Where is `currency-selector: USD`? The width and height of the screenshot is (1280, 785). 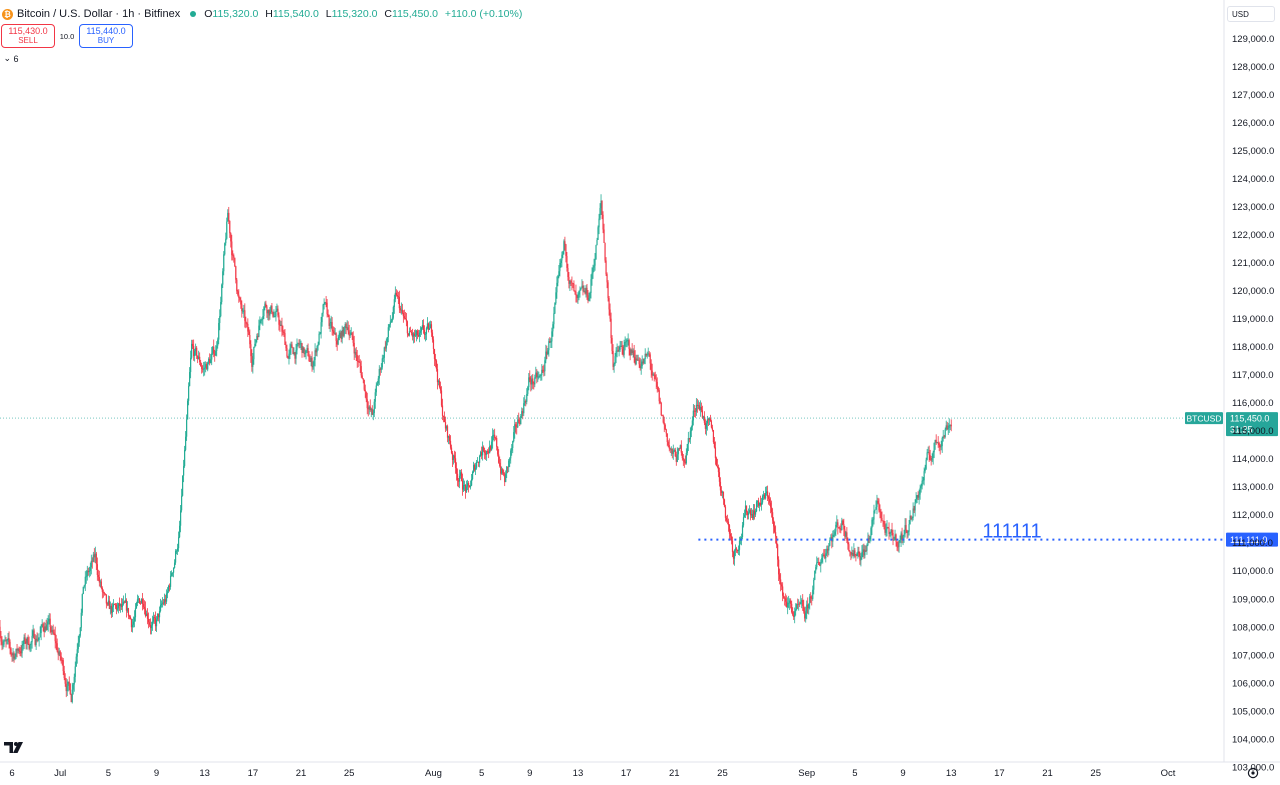 currency-selector: USD is located at coordinates (1251, 14).